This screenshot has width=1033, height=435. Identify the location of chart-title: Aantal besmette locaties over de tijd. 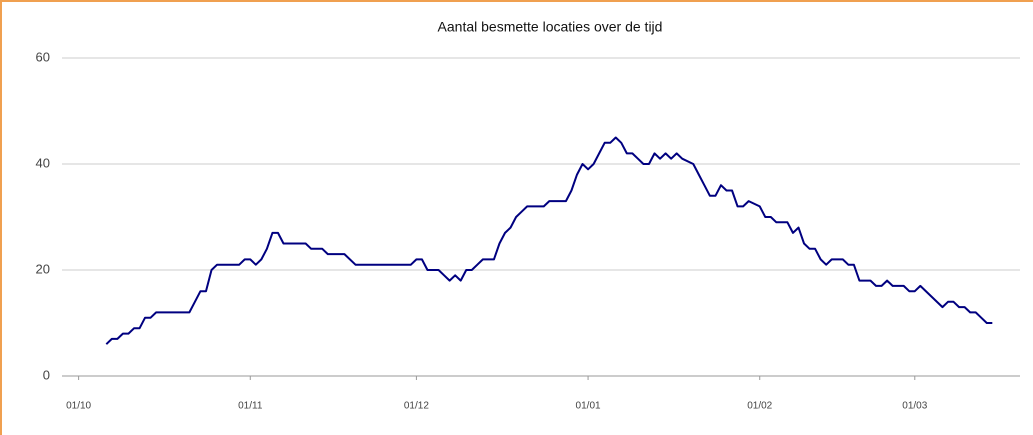
(550, 27).